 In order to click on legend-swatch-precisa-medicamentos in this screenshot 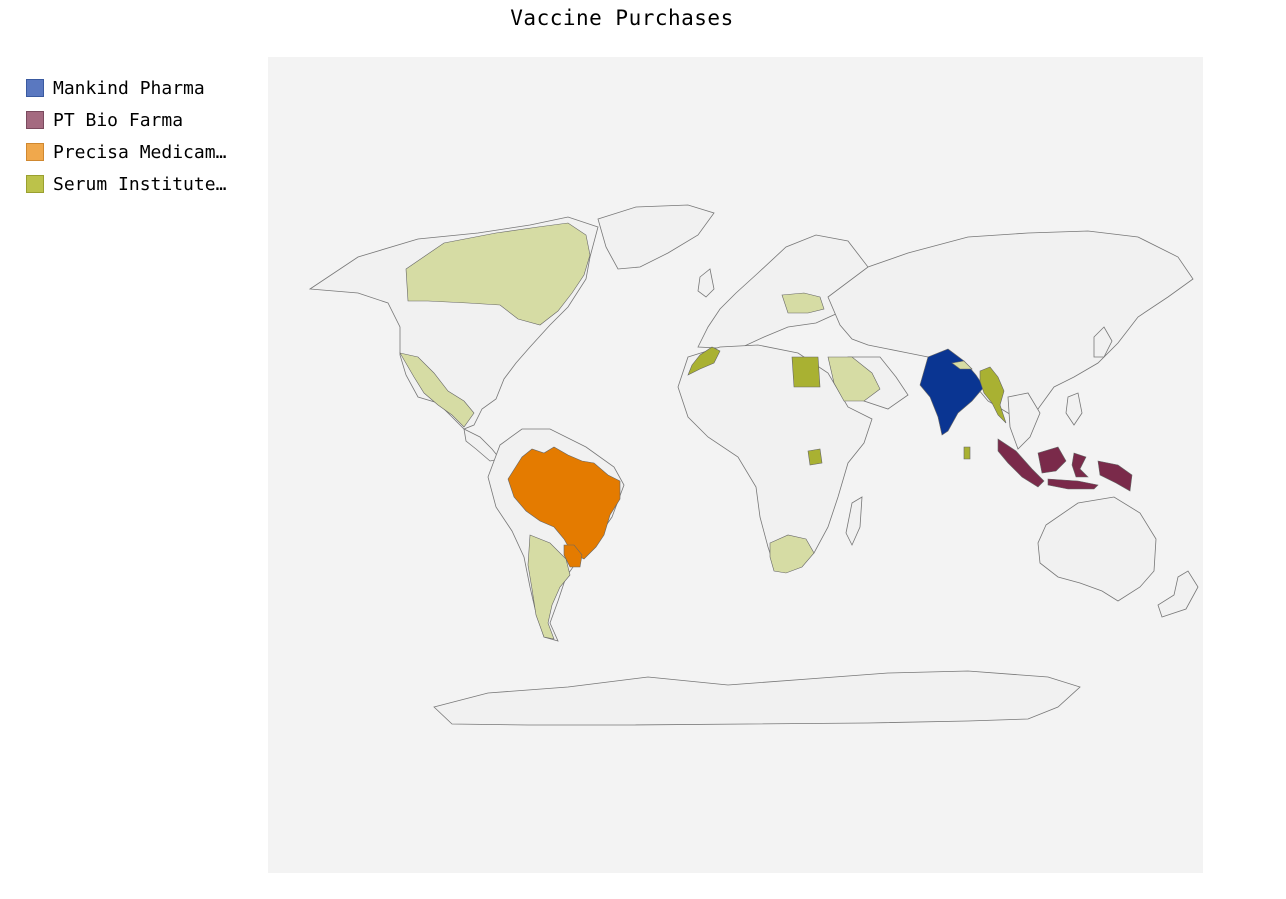, I will do `click(35, 152)`.